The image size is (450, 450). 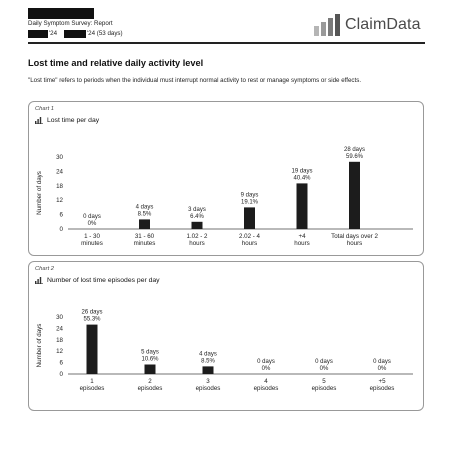 I want to click on x-tick-label: 1 - 30, so click(x=92, y=236).